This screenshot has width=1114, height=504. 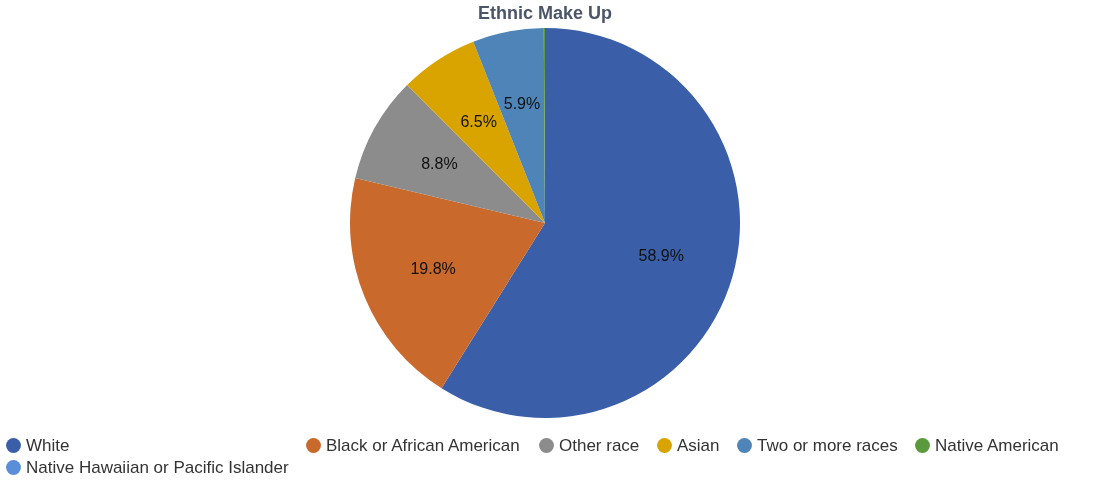 What do you see at coordinates (698, 445) in the screenshot?
I see `legend-label: Asian` at bounding box center [698, 445].